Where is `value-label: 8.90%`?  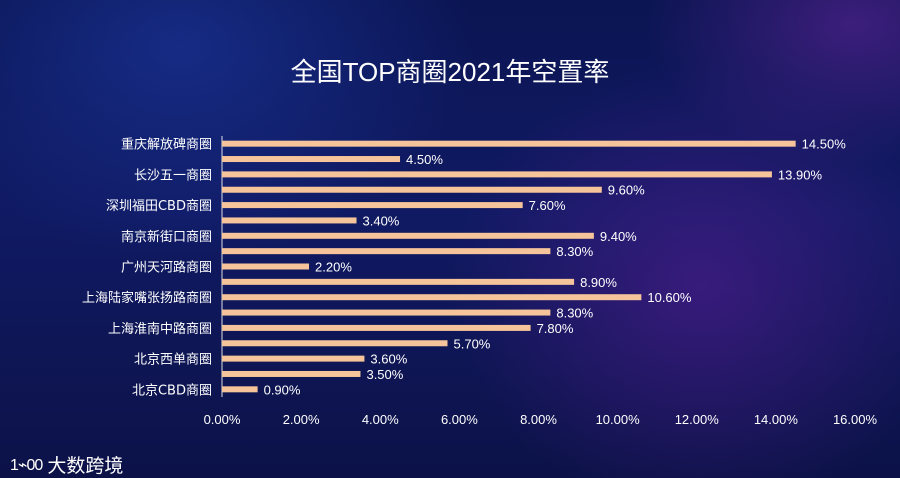 value-label: 8.90% is located at coordinates (598, 282).